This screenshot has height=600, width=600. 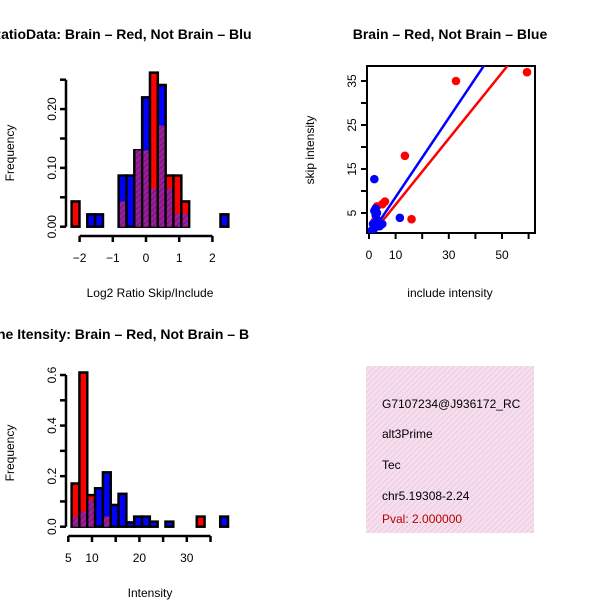 I want to click on not-brain-fit-line, so click(x=428, y=149).